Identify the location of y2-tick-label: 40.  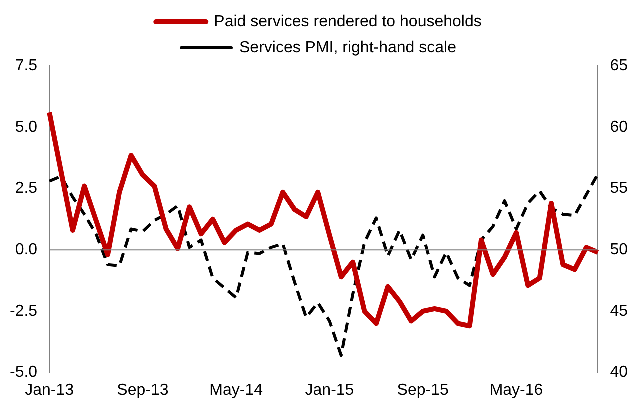
(619, 373).